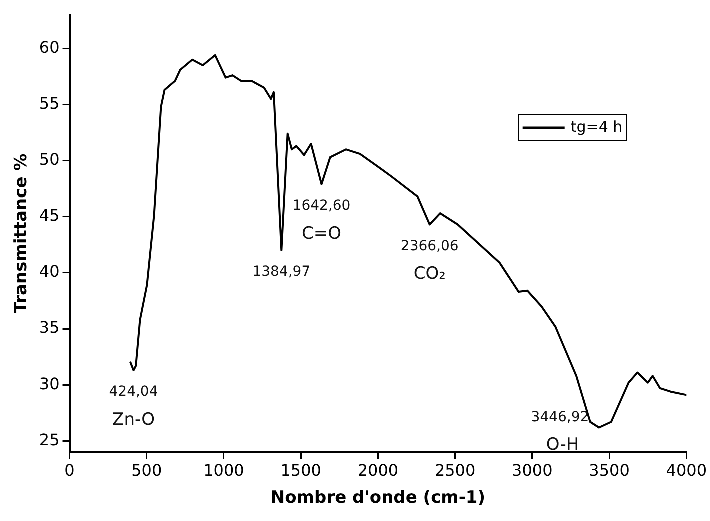  Describe the element at coordinates (686, 470) in the screenshot. I see `x-tick-label: 4000` at that location.